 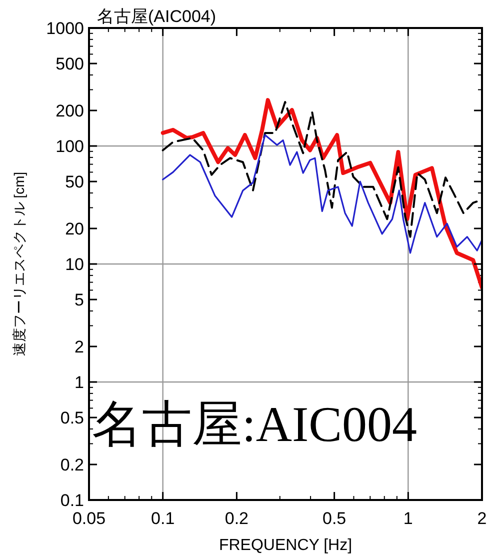 I want to click on y-axis-title: 速度フーリエスペクトル [cm], so click(x=19, y=264).